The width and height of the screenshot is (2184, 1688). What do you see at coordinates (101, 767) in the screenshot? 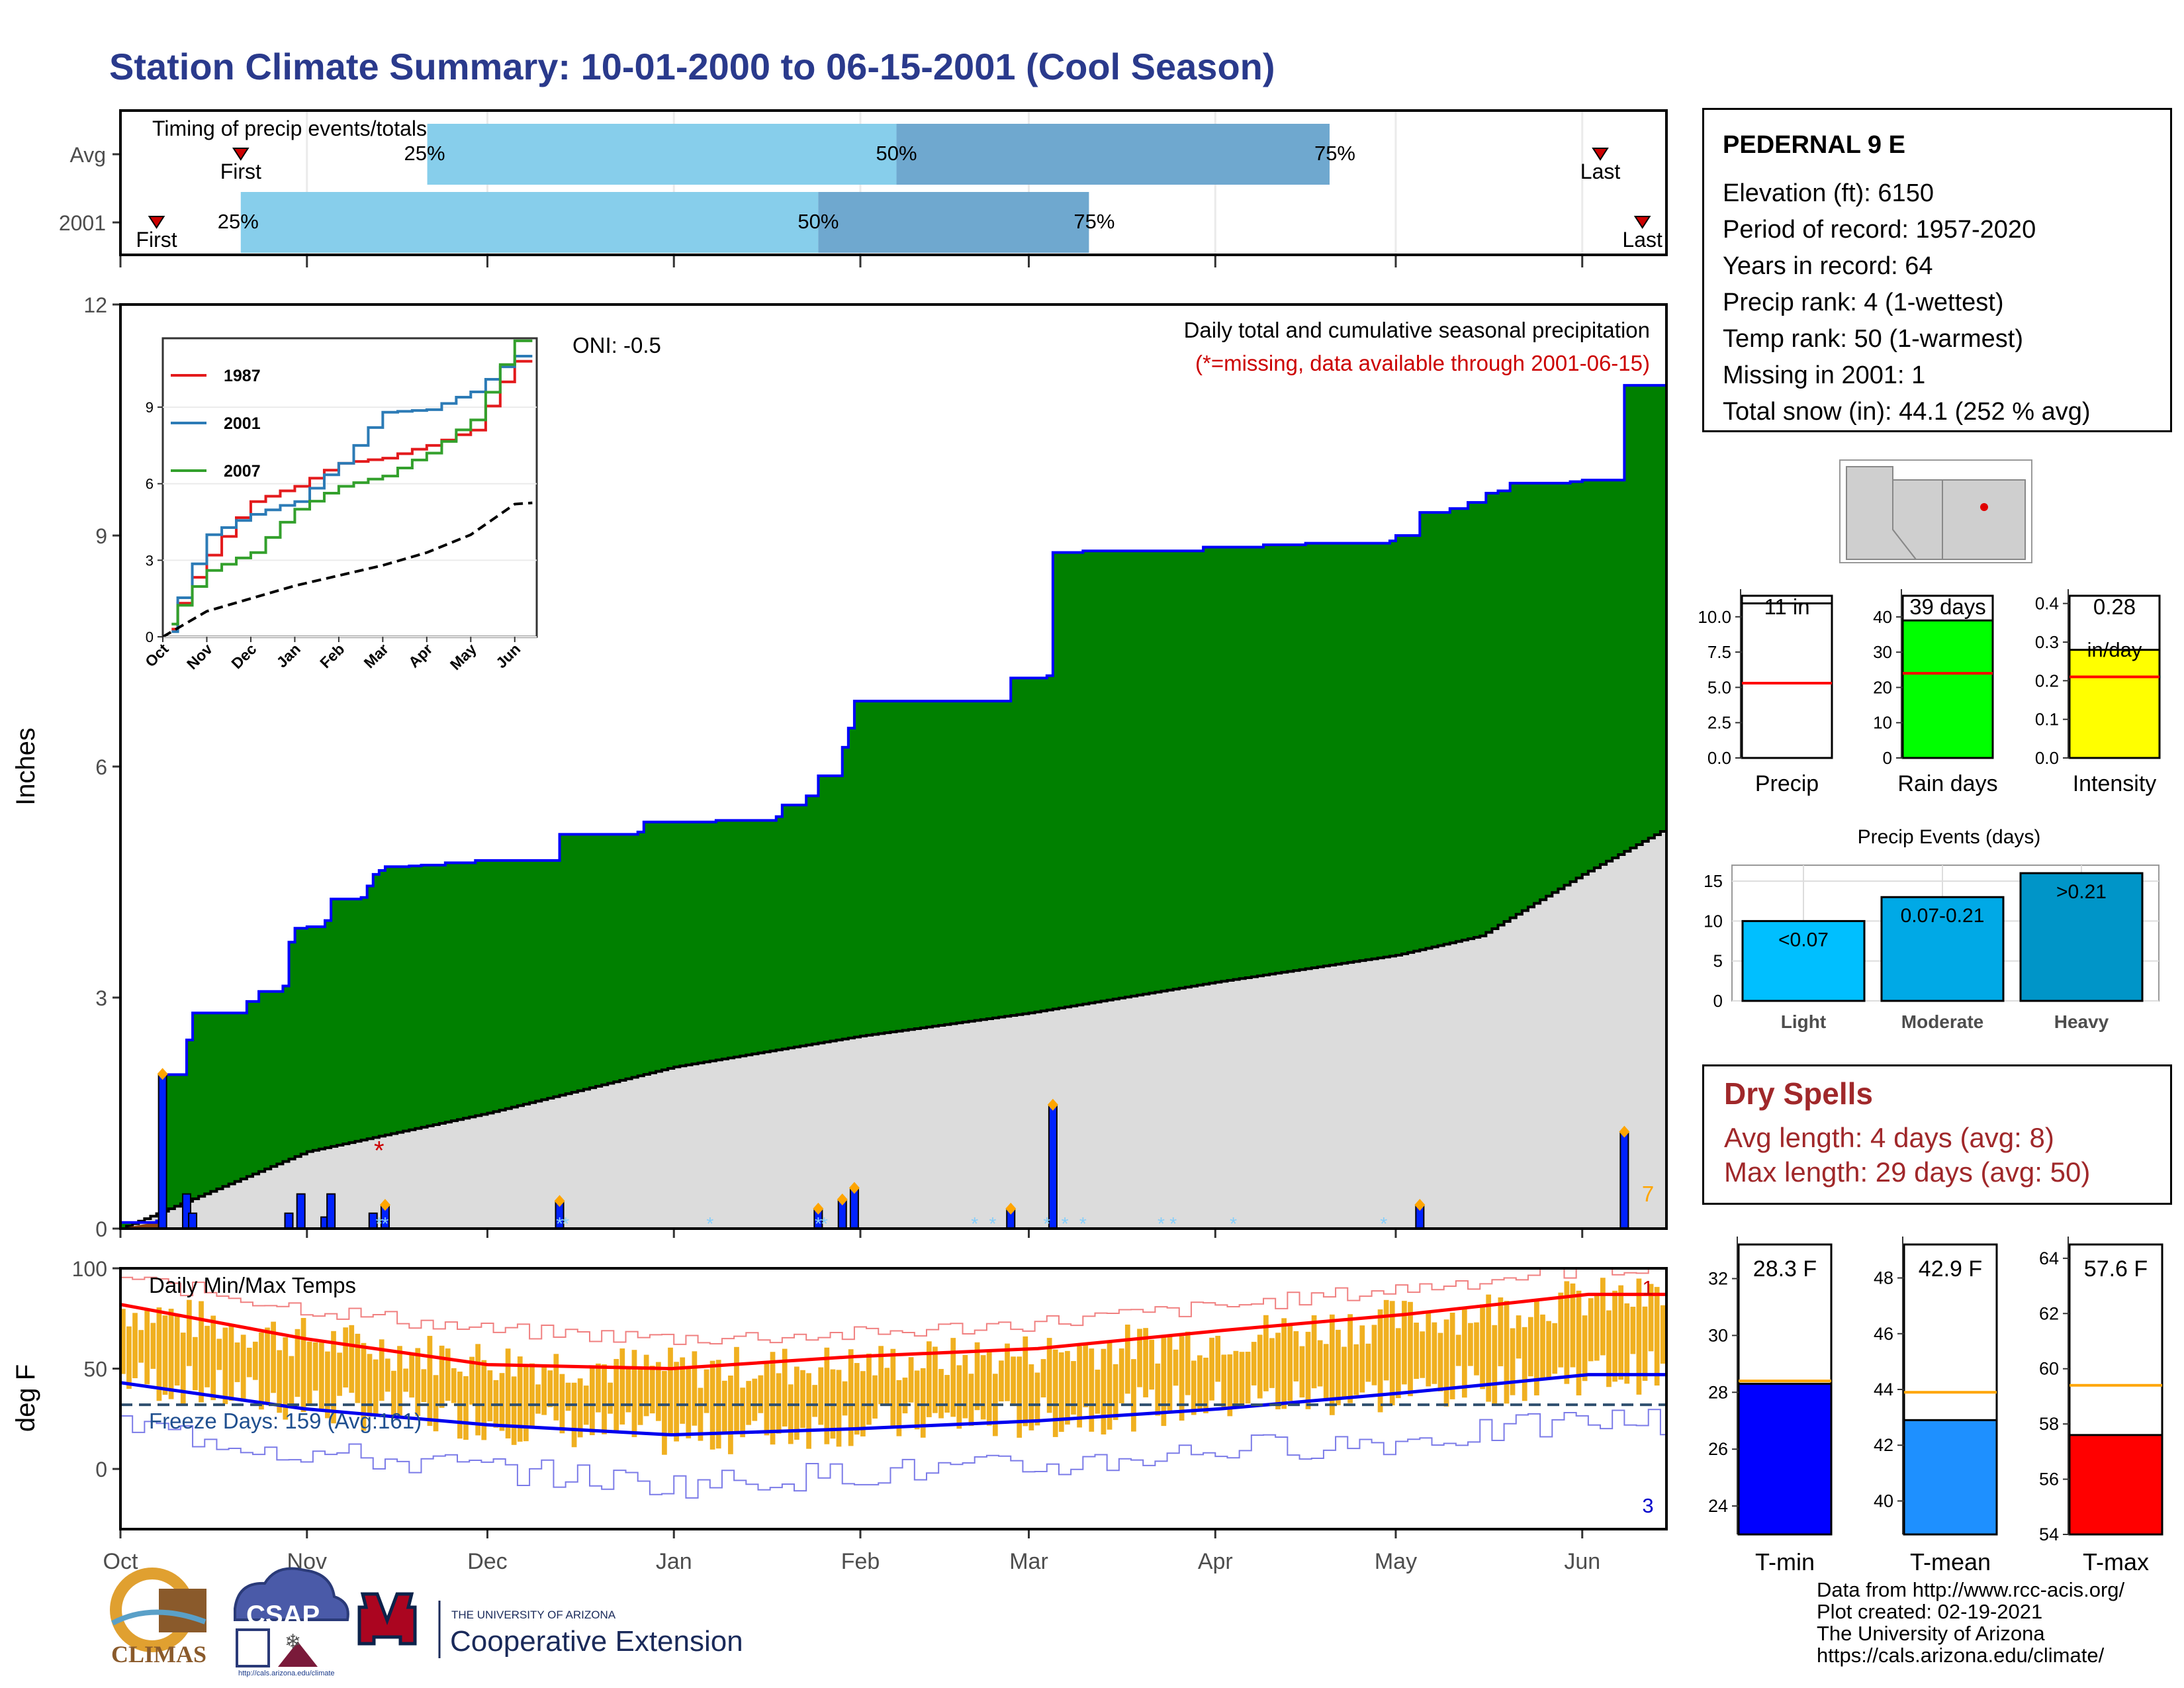
I see `precip-y-tick-label: 6` at bounding box center [101, 767].